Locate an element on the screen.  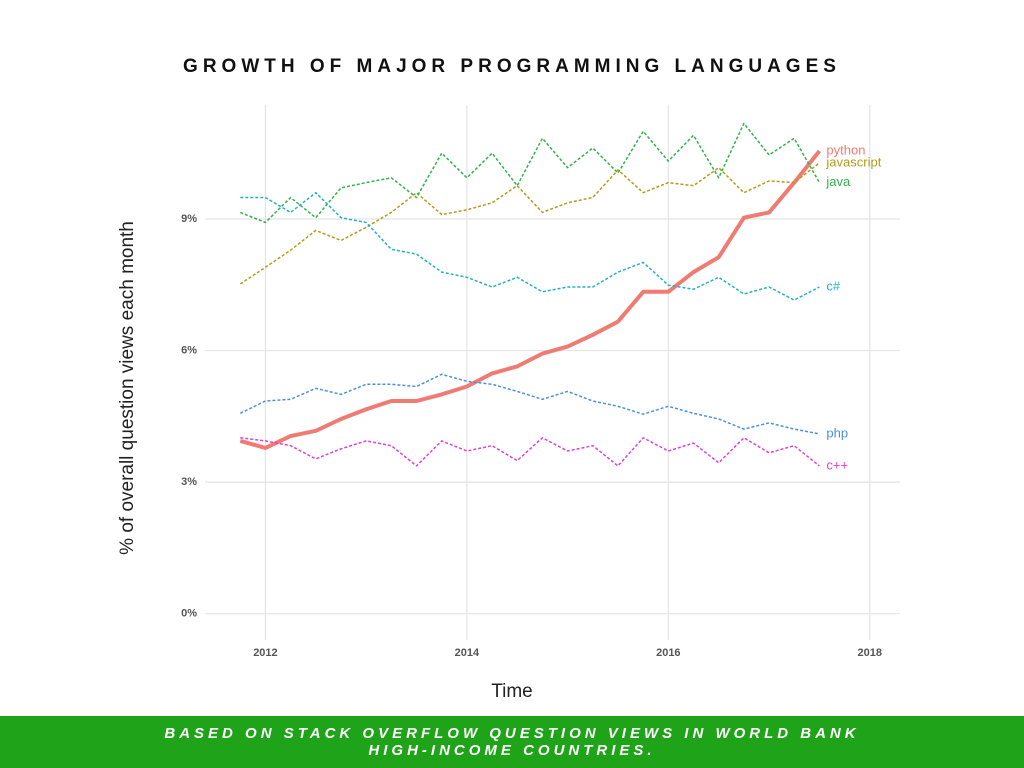
x-tick-label: 2014 is located at coordinates (467, 653).